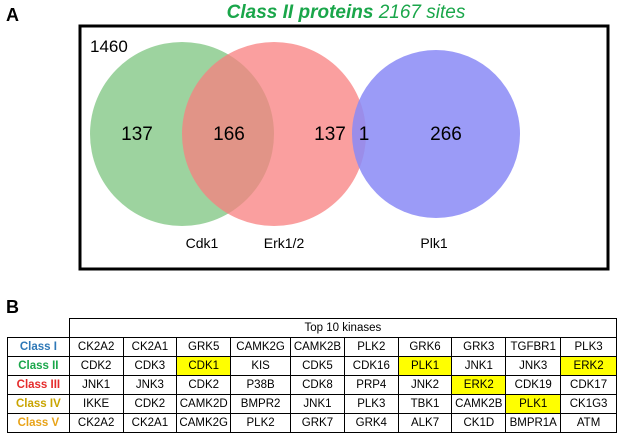 This screenshot has height=433, width=617. I want to click on venn-count-erk-only: 137, so click(330, 134).